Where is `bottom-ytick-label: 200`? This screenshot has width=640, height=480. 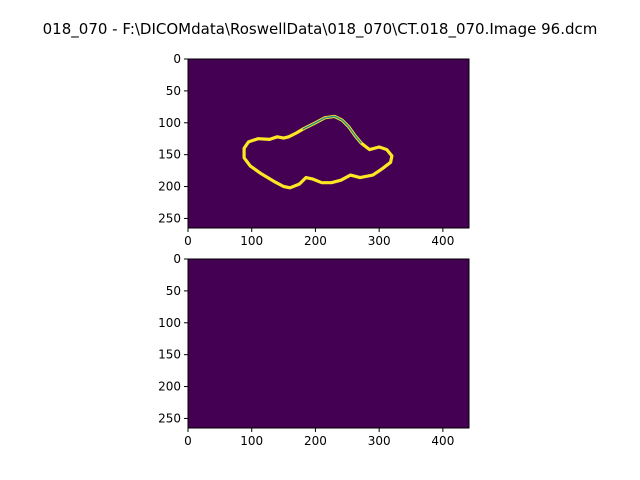 bottom-ytick-label: 200 is located at coordinates (169, 387).